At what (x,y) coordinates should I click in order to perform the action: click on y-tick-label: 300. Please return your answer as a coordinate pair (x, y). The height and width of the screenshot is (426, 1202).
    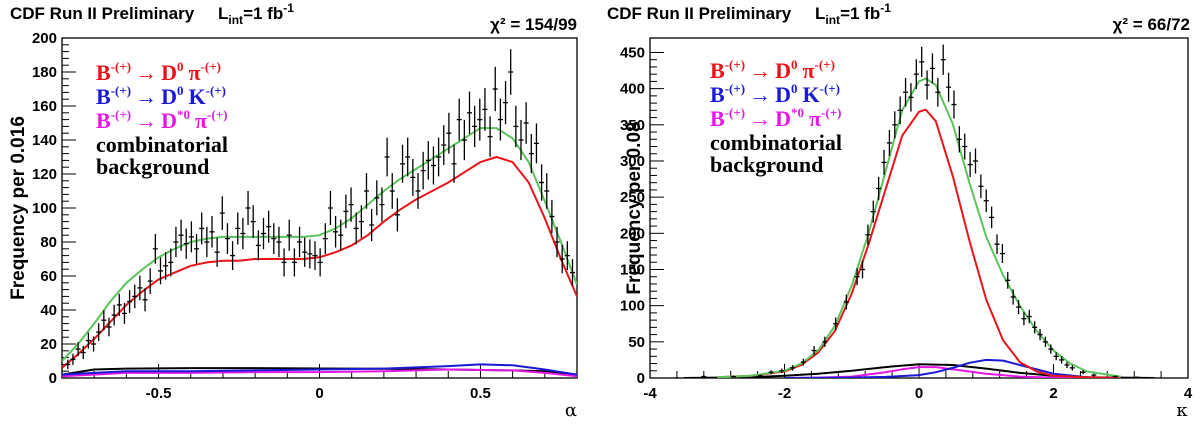
    Looking at the image, I should click on (632, 161).